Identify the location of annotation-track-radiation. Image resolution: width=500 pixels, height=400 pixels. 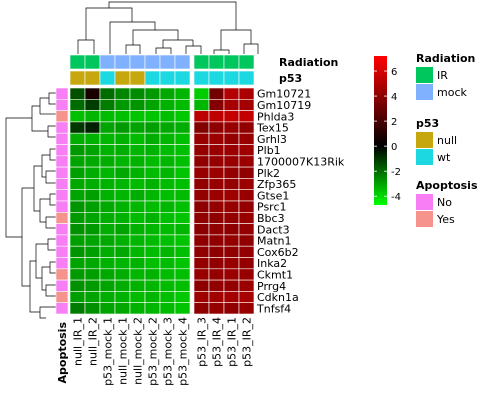
(162, 62).